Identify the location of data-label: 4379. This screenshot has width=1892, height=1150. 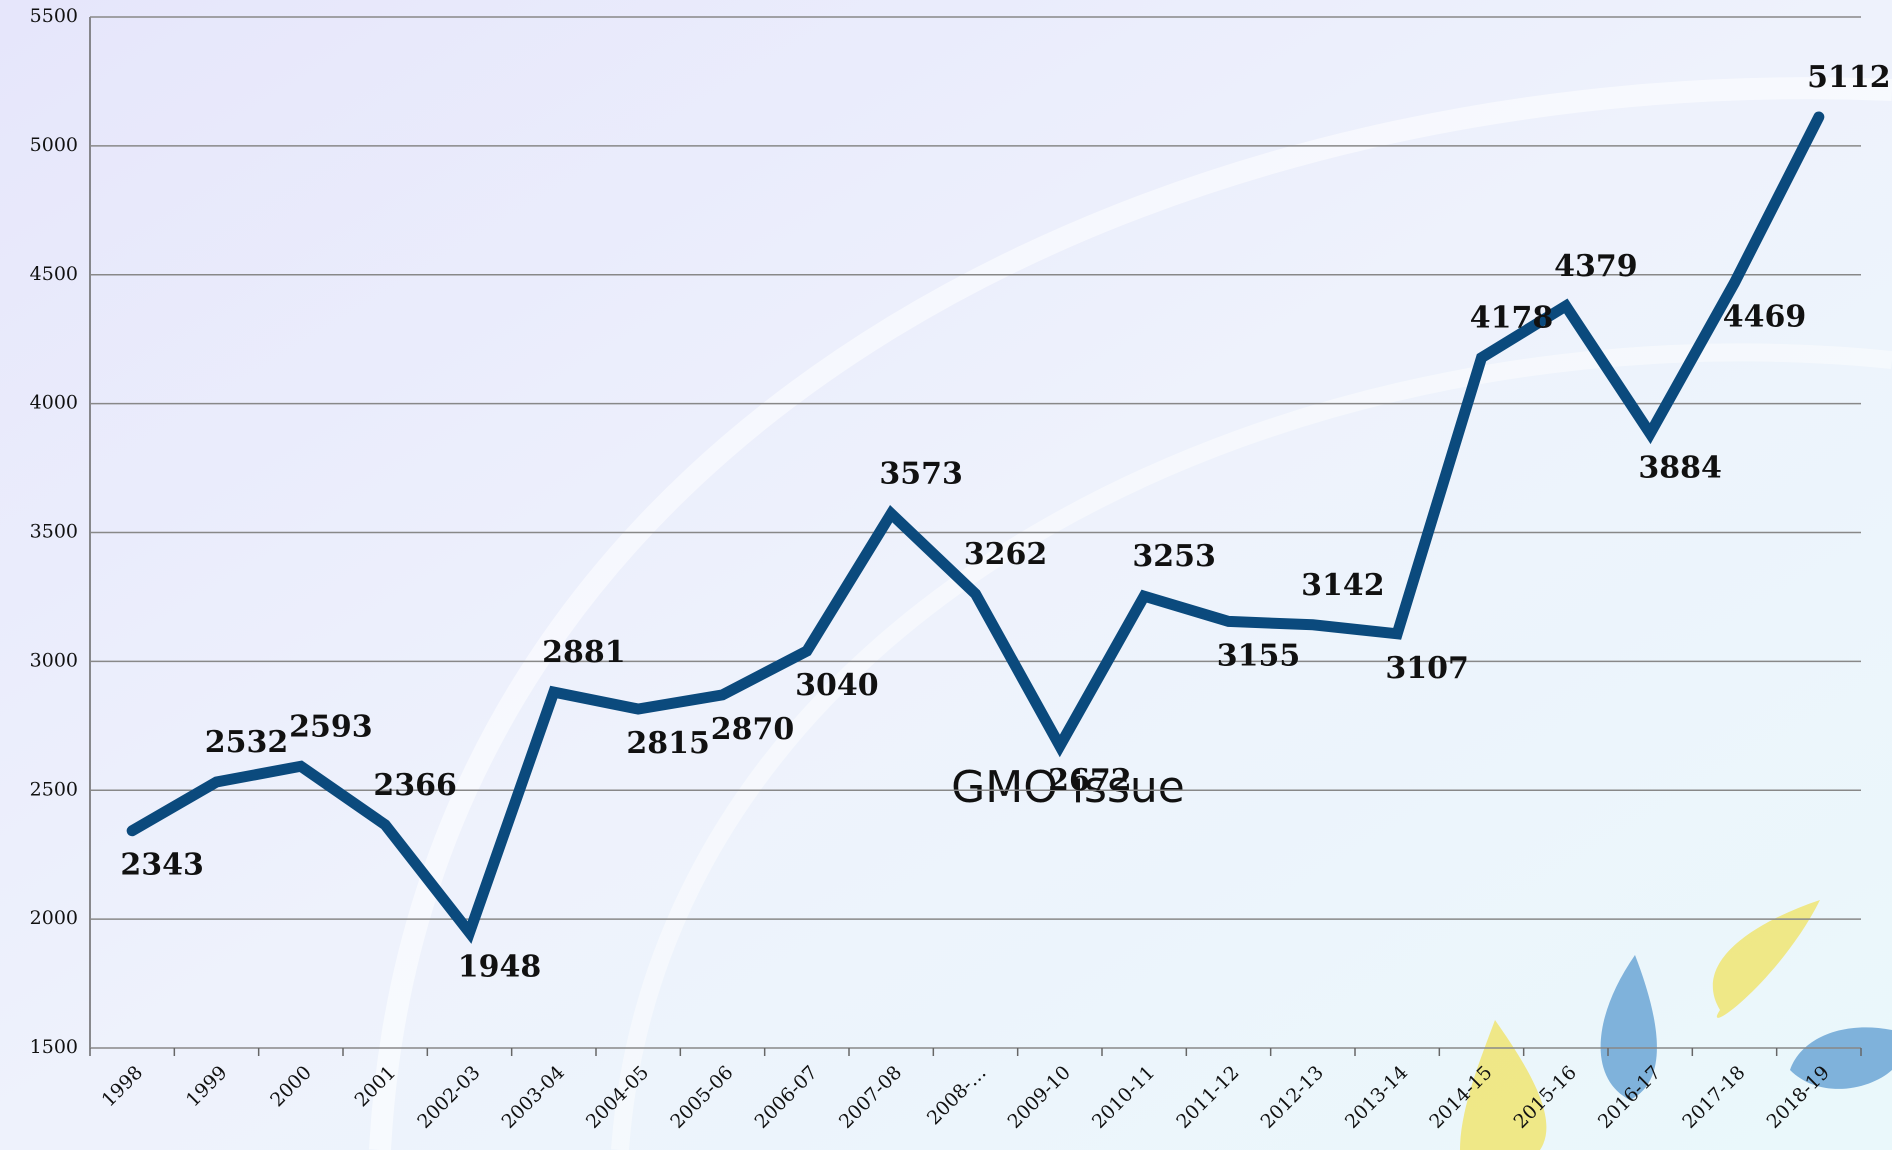
(1596, 266).